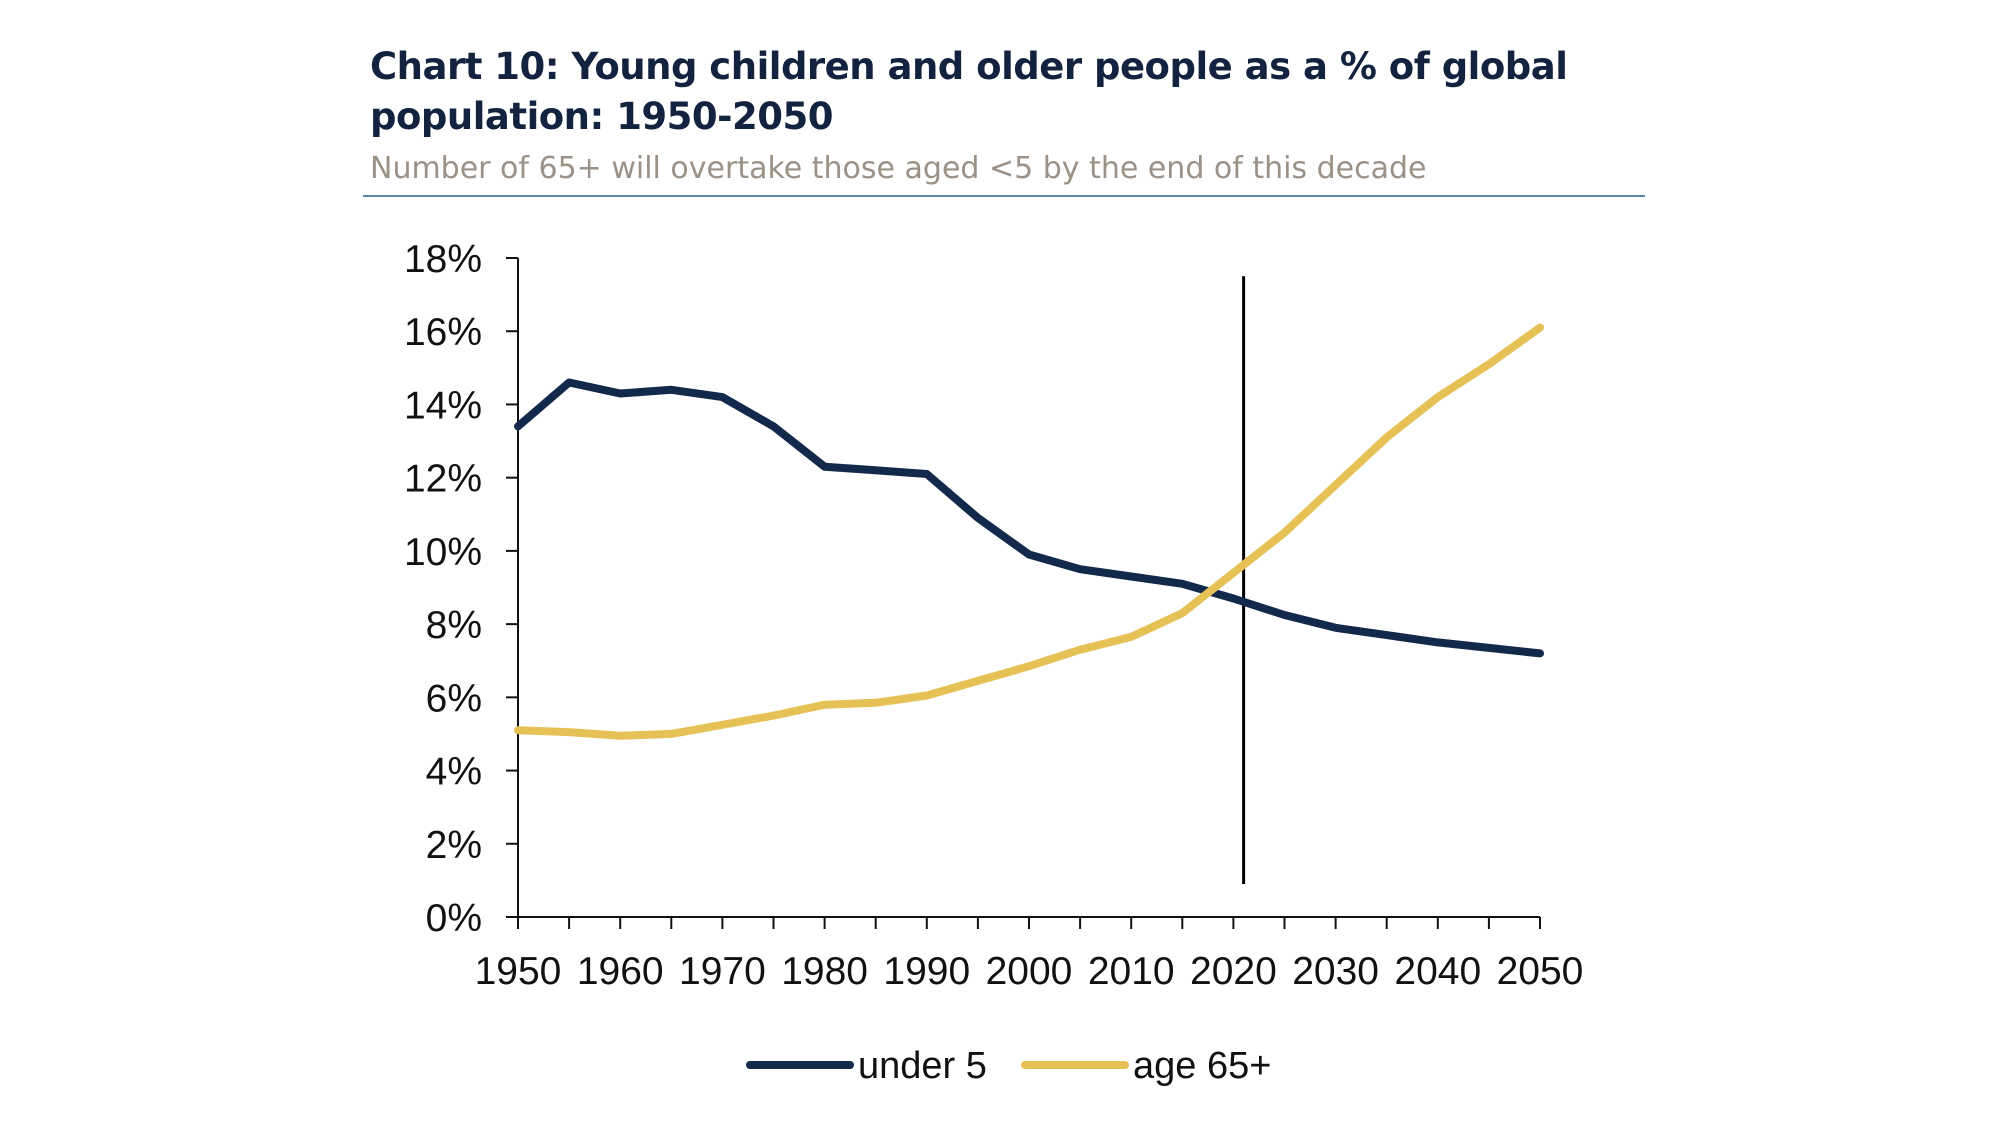  Describe the element at coordinates (722, 971) in the screenshot. I see `x-tick-label: 1970` at that location.